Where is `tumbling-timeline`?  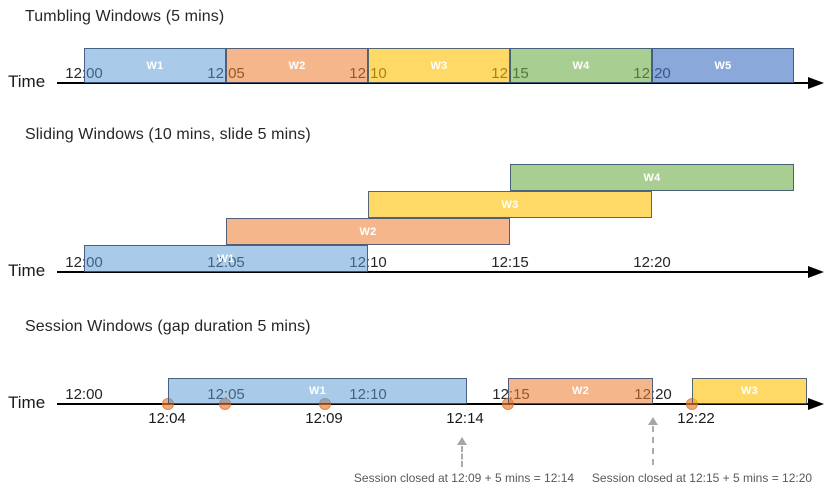 tumbling-timeline is located at coordinates (432, 83).